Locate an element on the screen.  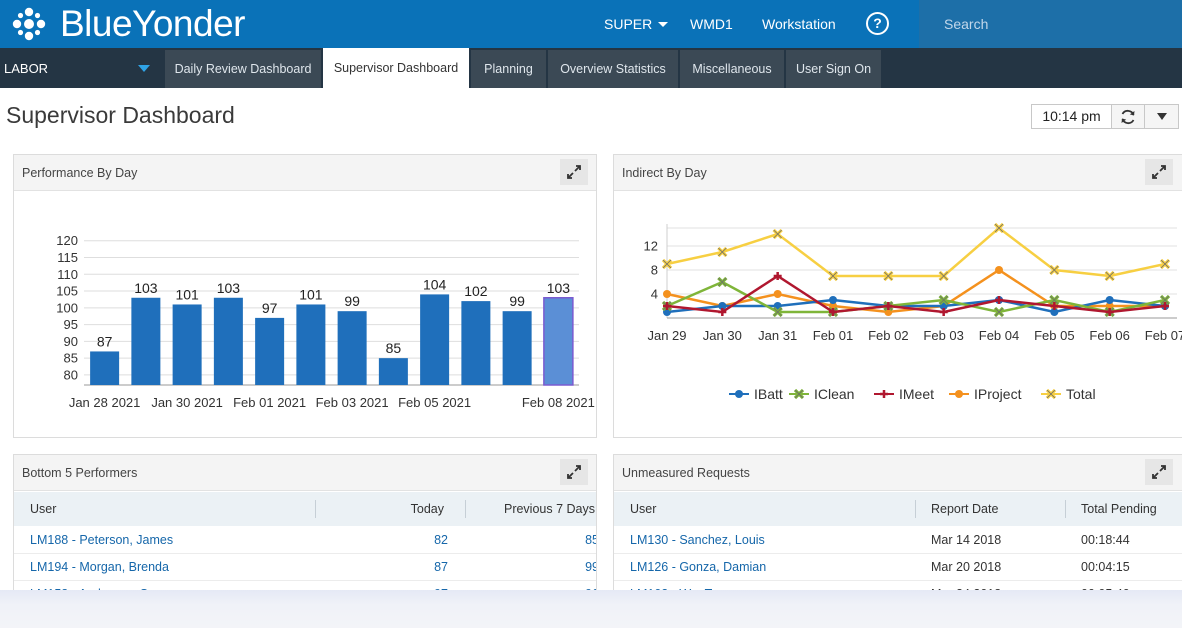
column-header-total-pending: Total Pending is located at coordinates (1119, 509).